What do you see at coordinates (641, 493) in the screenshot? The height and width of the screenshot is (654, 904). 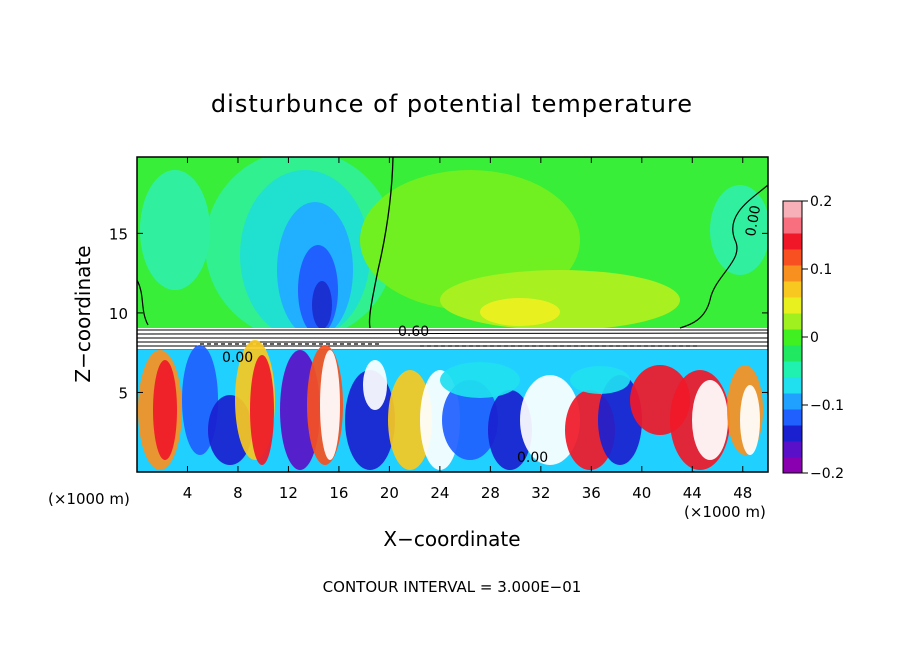 I see `x-tick-label: 40` at bounding box center [641, 493].